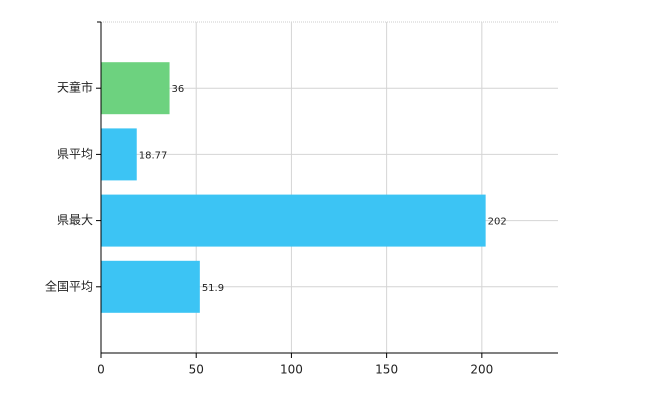 The width and height of the screenshot is (650, 400). Describe the element at coordinates (497, 222) in the screenshot. I see `value-label: 202` at that location.